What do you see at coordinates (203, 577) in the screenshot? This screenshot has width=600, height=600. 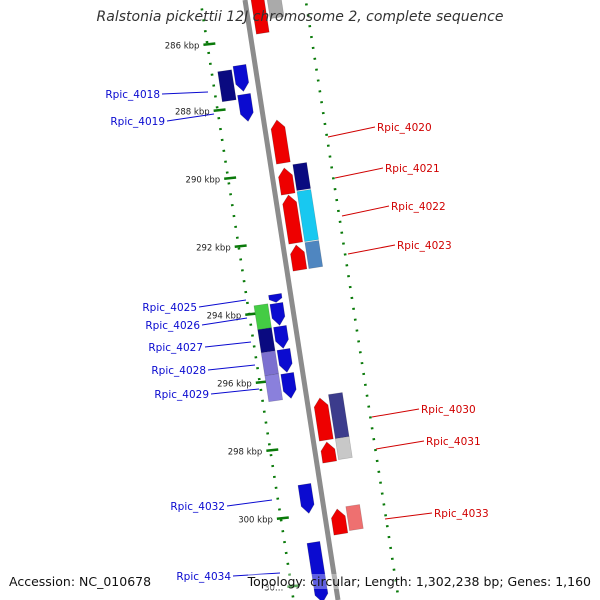 I see `gene-label-forward: Rpic_4034` at bounding box center [203, 577].